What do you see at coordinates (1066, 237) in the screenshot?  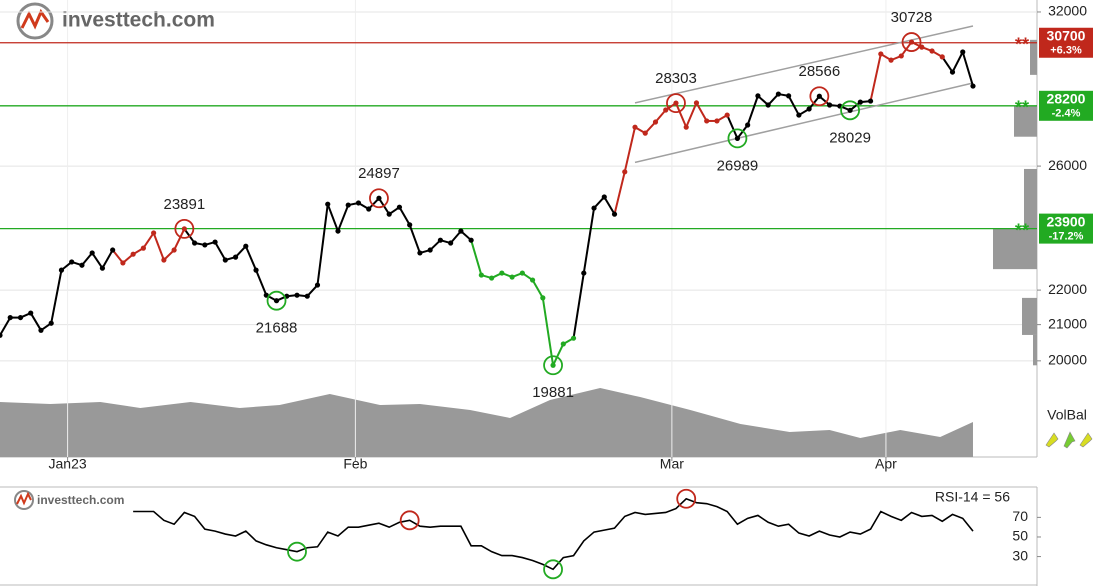 I see `level-change: -17.2%` at bounding box center [1066, 237].